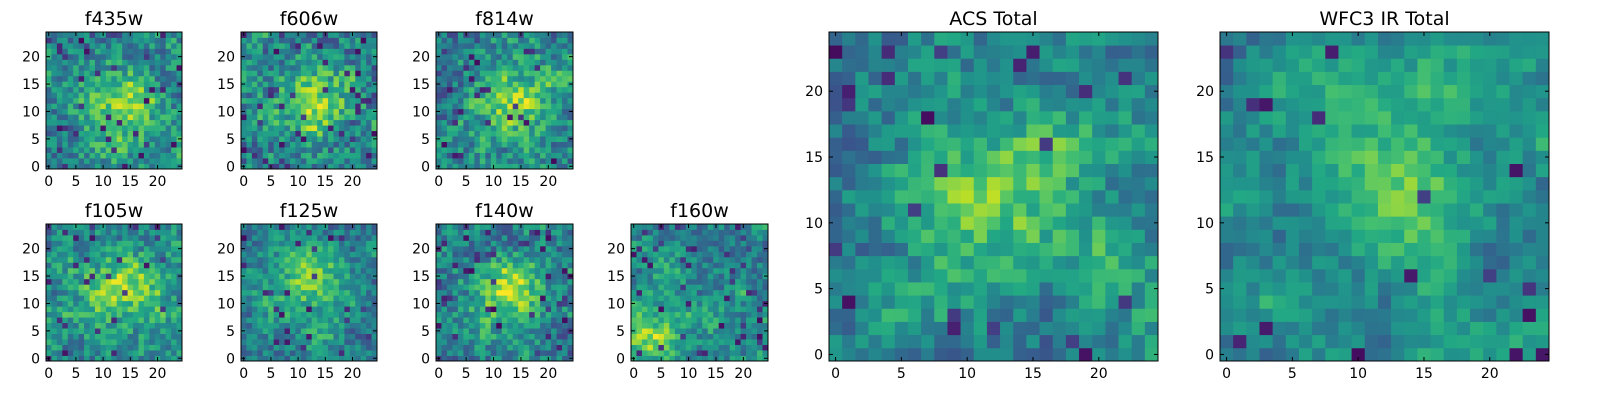 The width and height of the screenshot is (1600, 400). Describe the element at coordinates (494, 374) in the screenshot. I see `x-tick-label: 10` at that location.